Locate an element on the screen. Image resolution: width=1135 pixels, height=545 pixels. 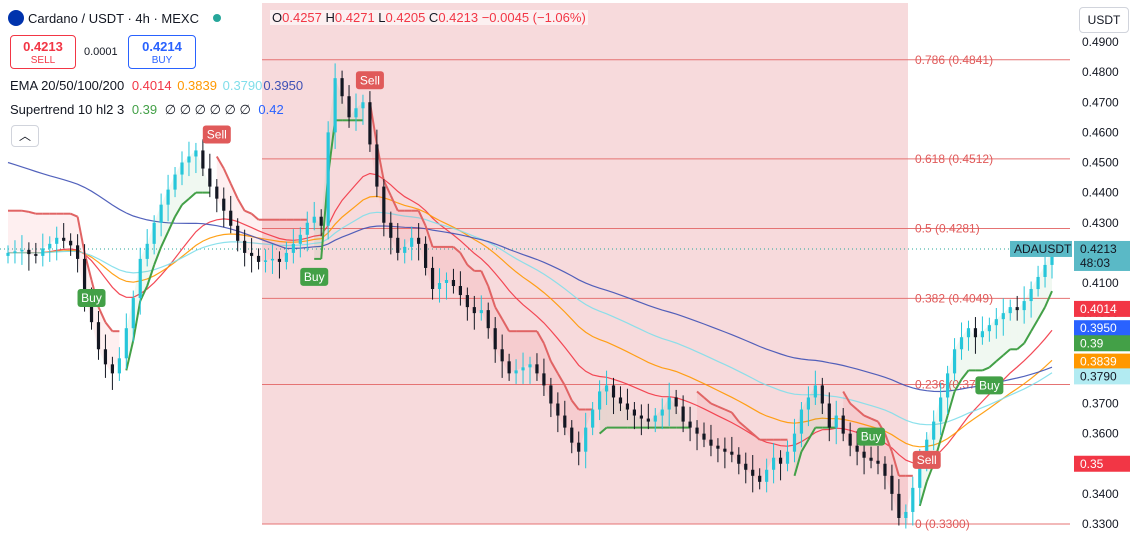
cardano-logo-icon is located at coordinates (16, 18).